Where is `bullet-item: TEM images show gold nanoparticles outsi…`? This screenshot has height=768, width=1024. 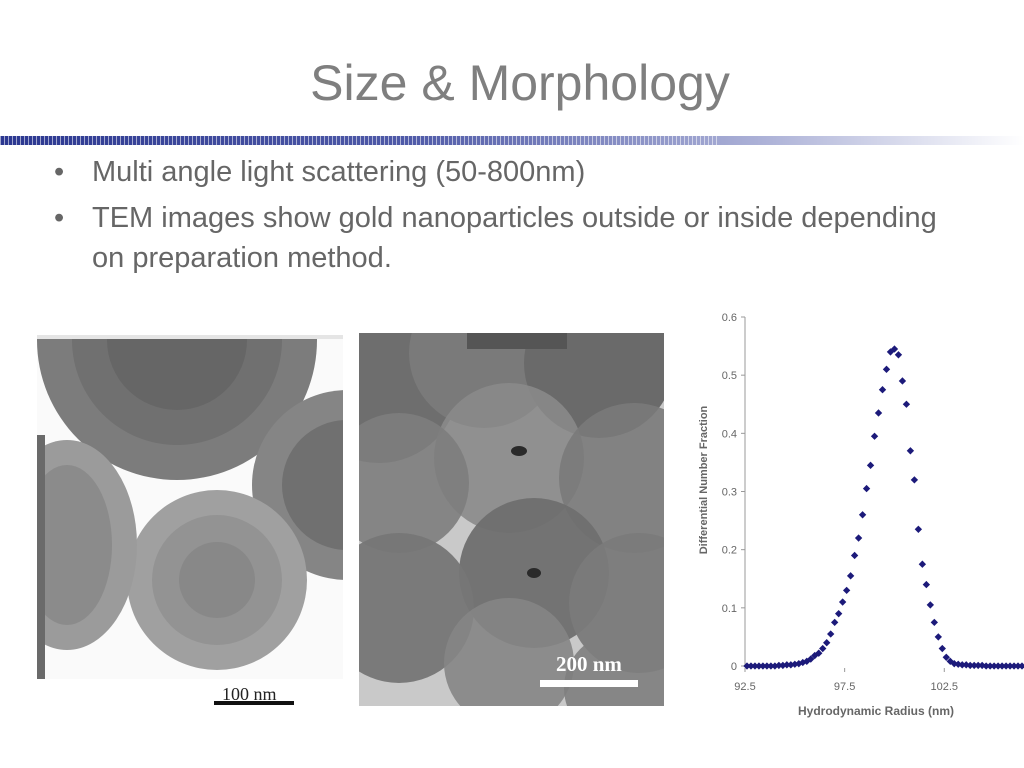
bullet-item: TEM images show gold nanoparticles outsi… is located at coordinates (502, 238).